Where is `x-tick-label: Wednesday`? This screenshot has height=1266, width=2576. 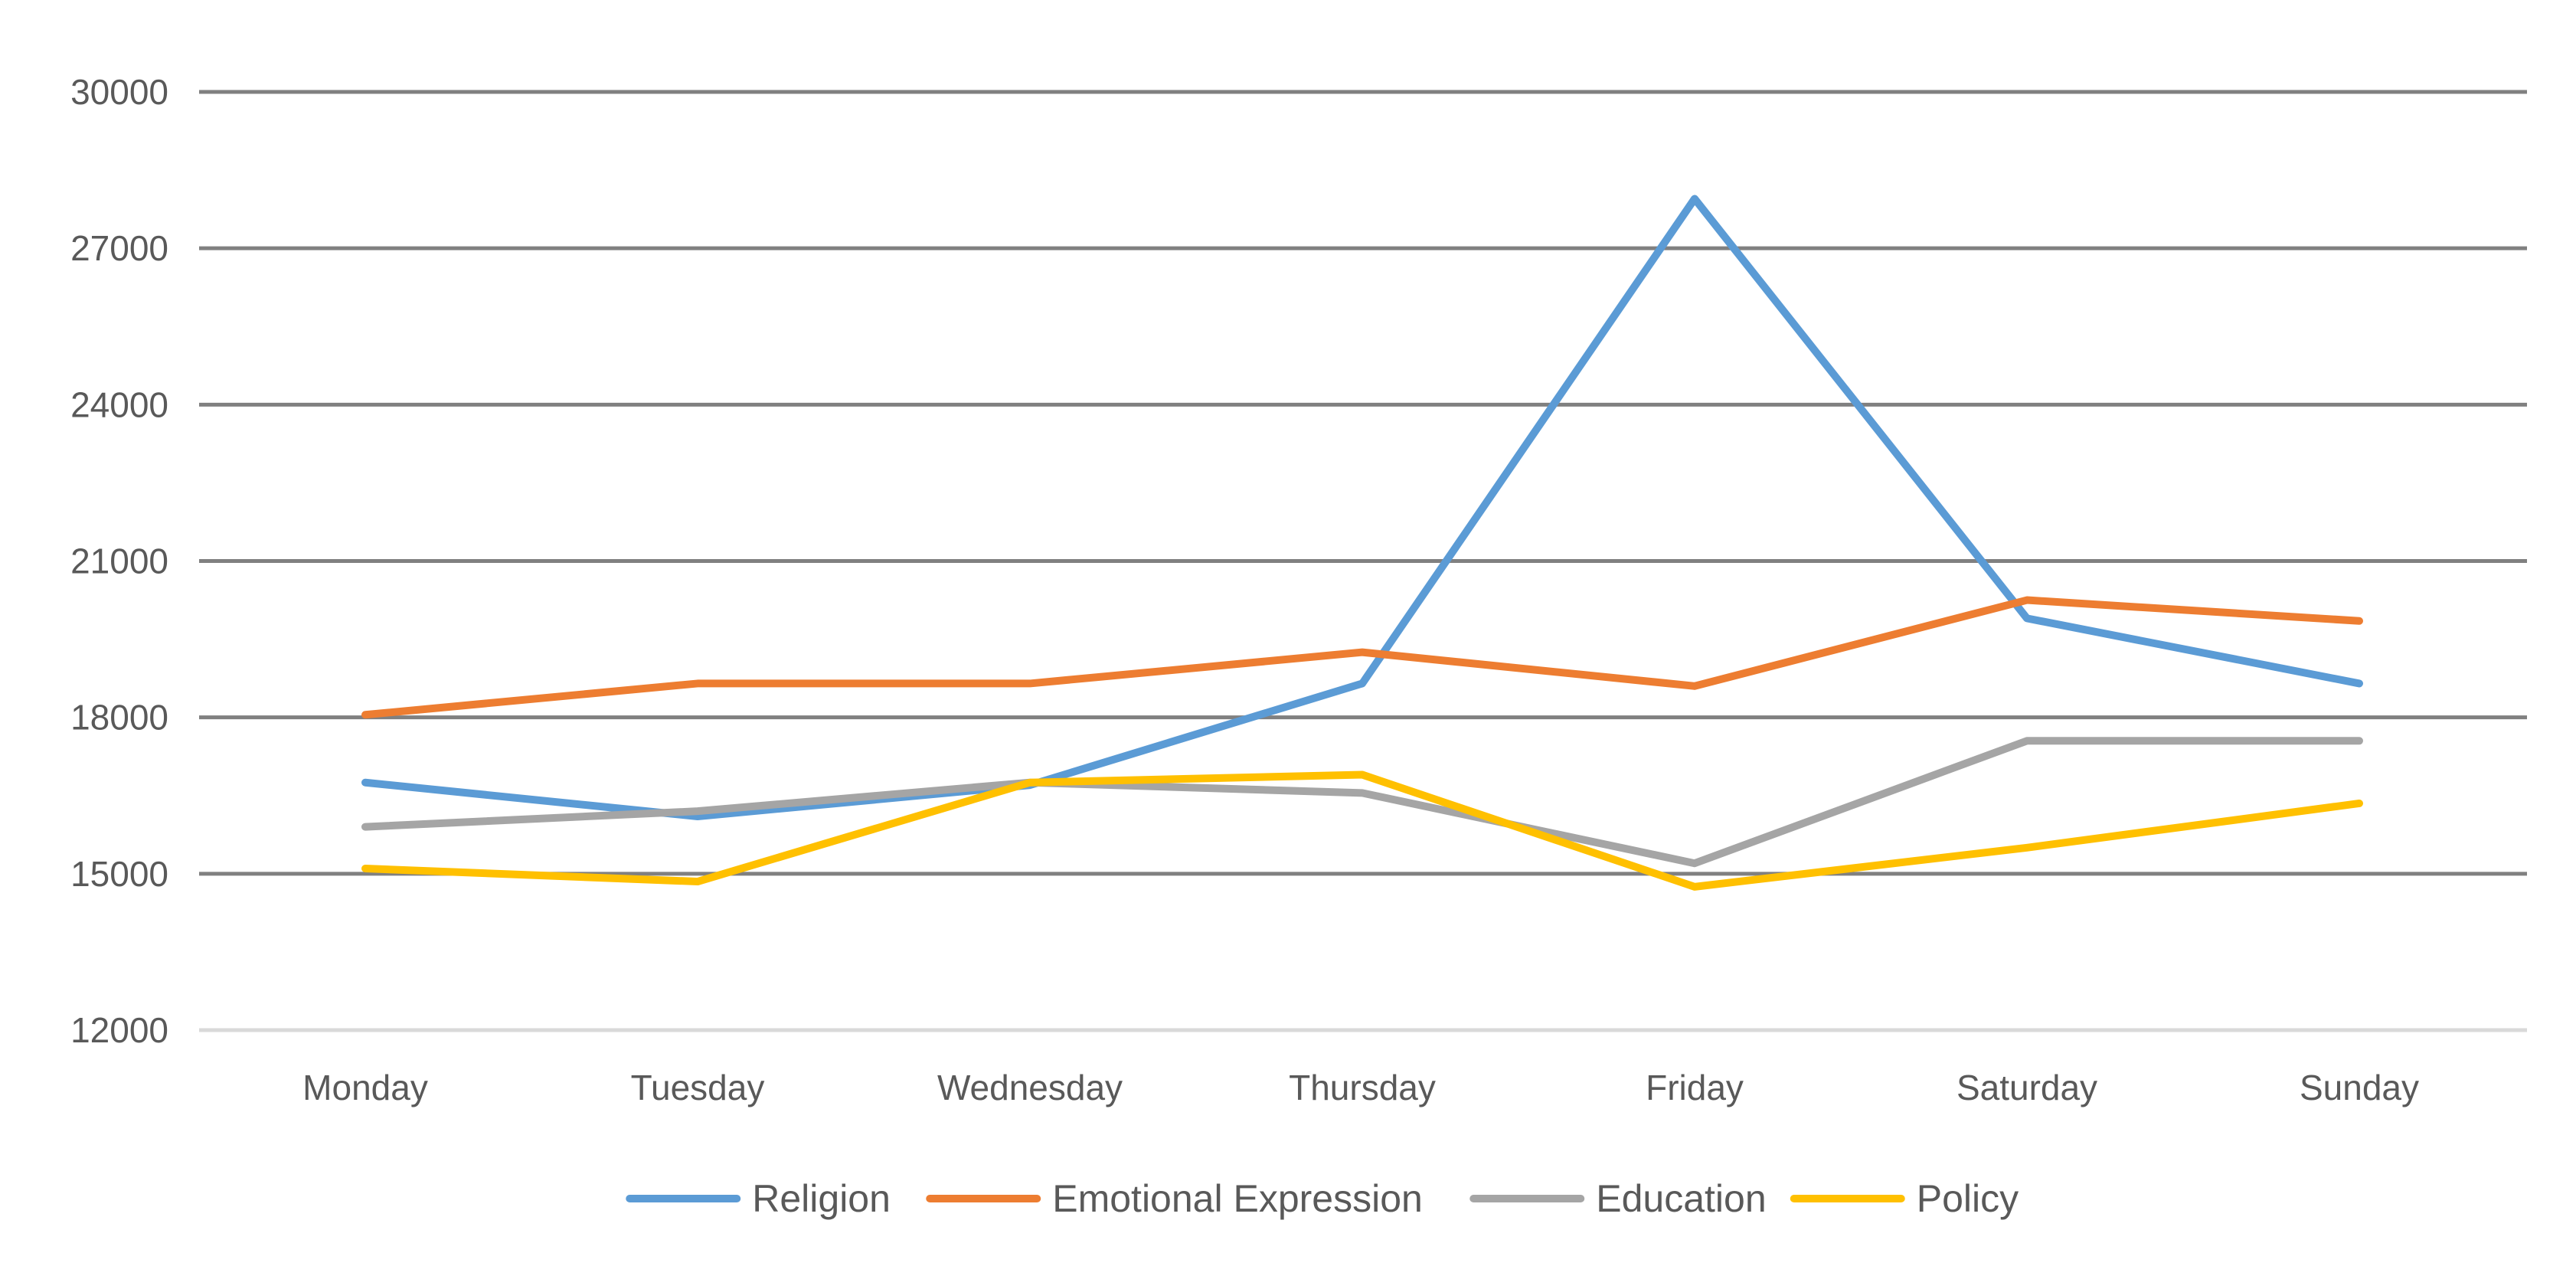 x-tick-label: Wednesday is located at coordinates (1030, 1087).